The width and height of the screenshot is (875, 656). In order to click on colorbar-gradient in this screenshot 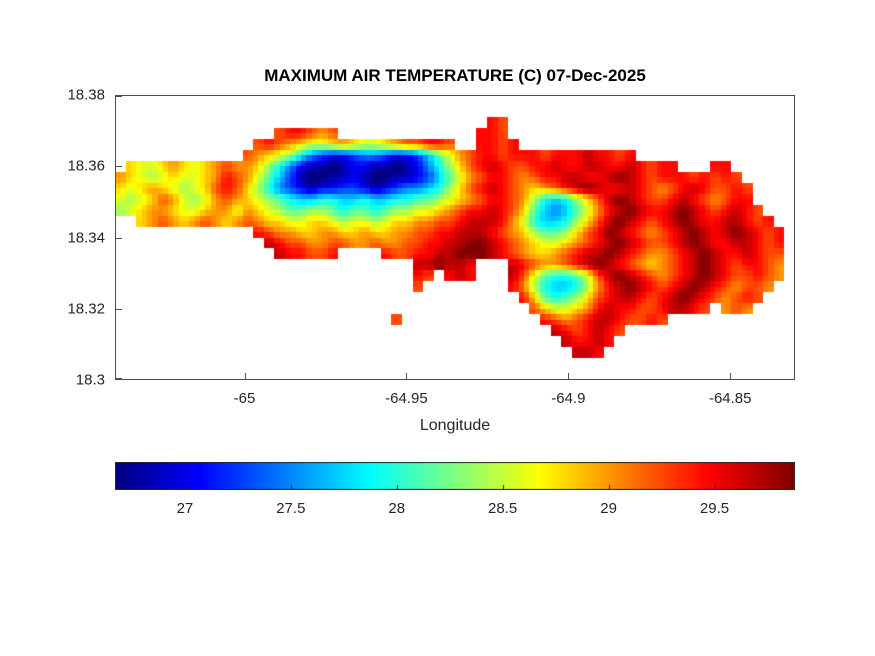, I will do `click(455, 476)`.